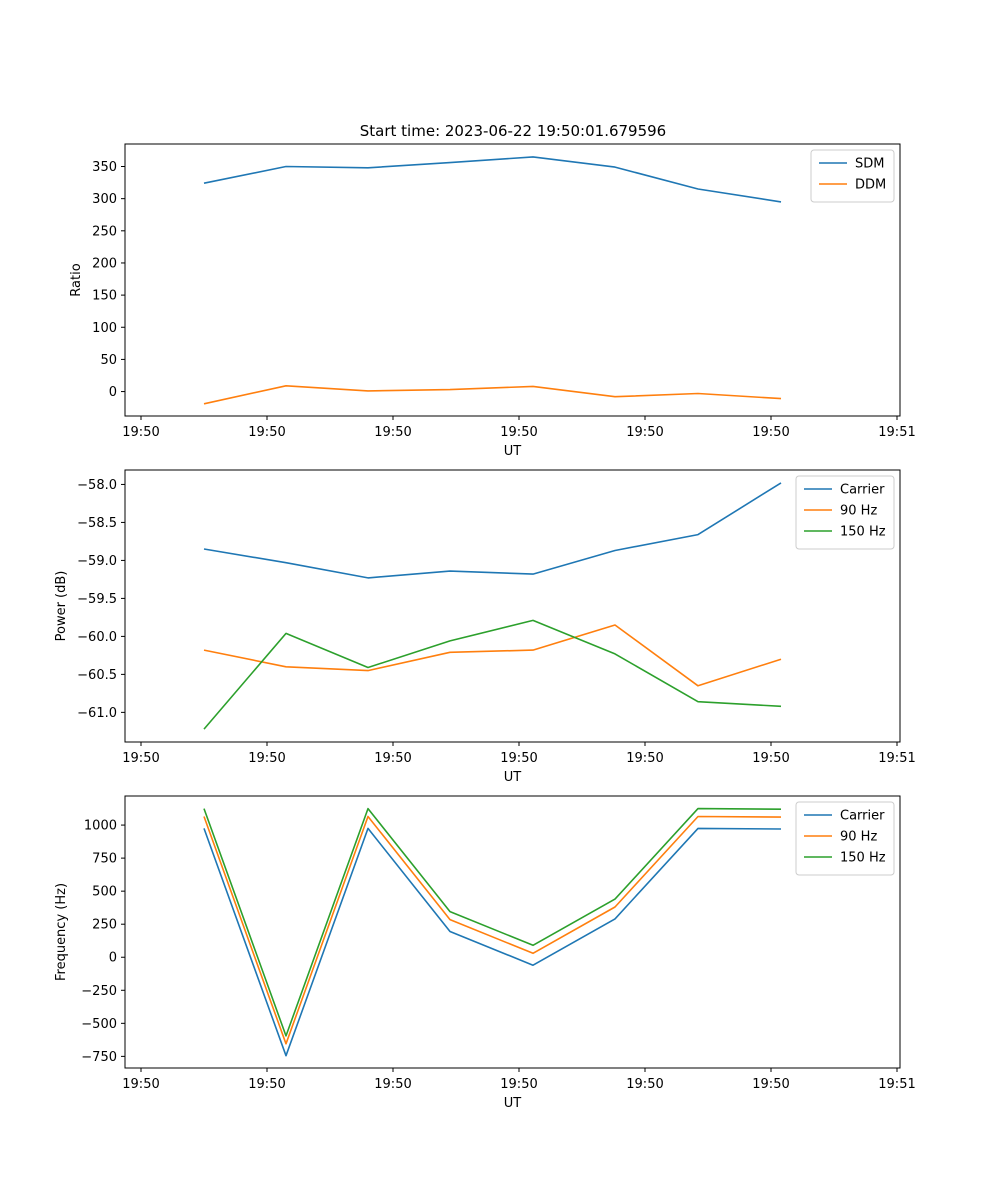 The height and width of the screenshot is (1200, 1000). What do you see at coordinates (869, 164) in the screenshot?
I see `legend-label: SDM` at bounding box center [869, 164].